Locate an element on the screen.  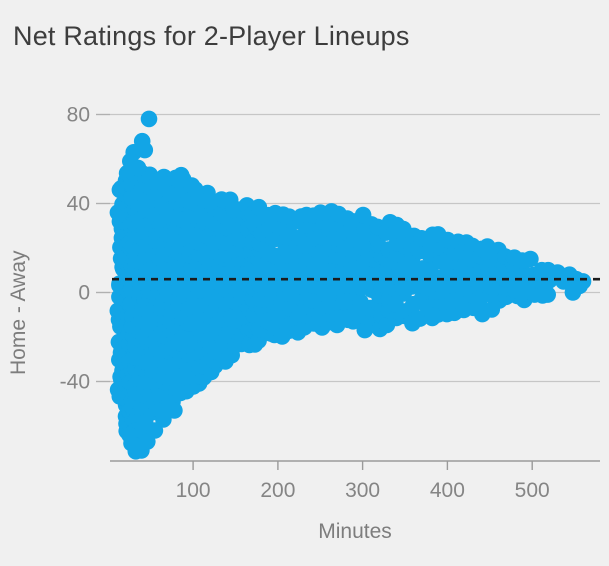
y-axis-title: Home - Away is located at coordinates (18, 313).